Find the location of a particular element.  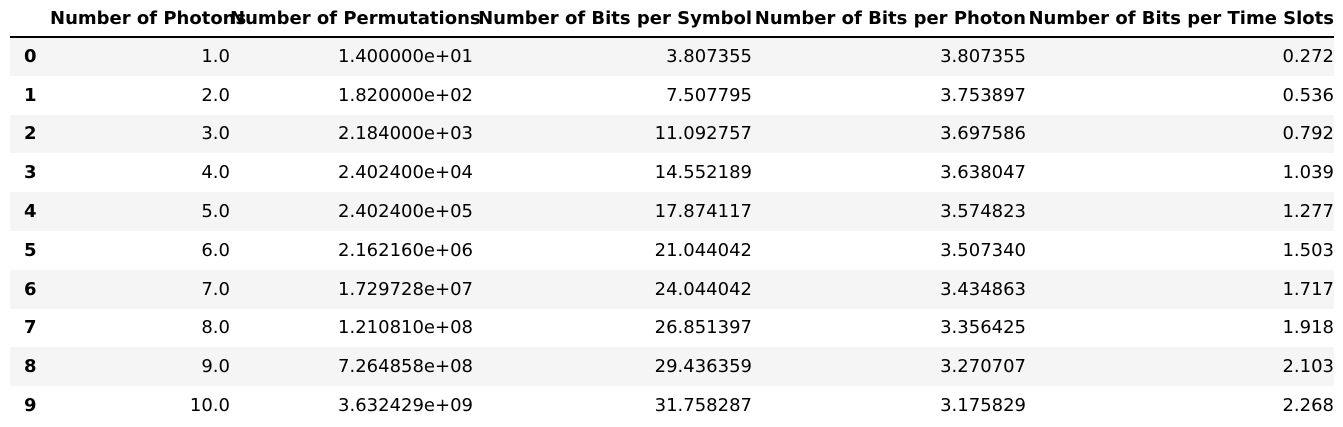

row-index: 9 is located at coordinates (30, 406).